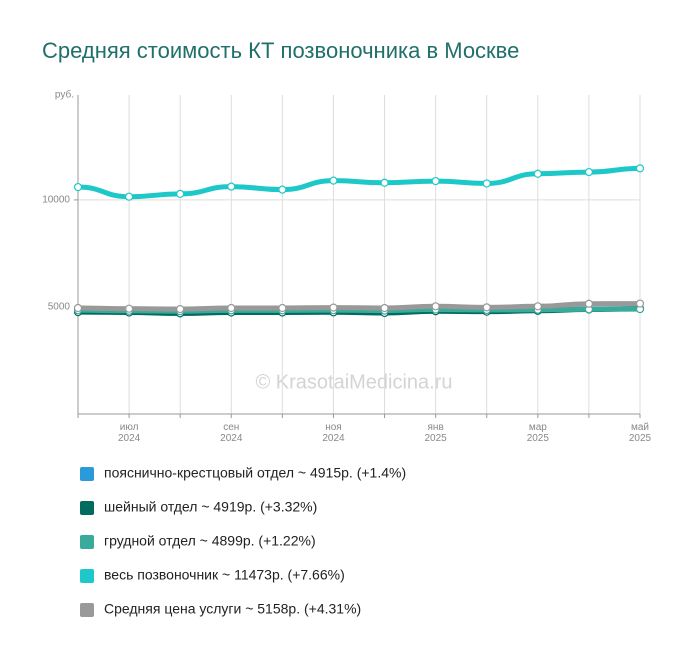 The image size is (700, 659). I want to click on x-tick-label: июл 2024, so click(129, 433).